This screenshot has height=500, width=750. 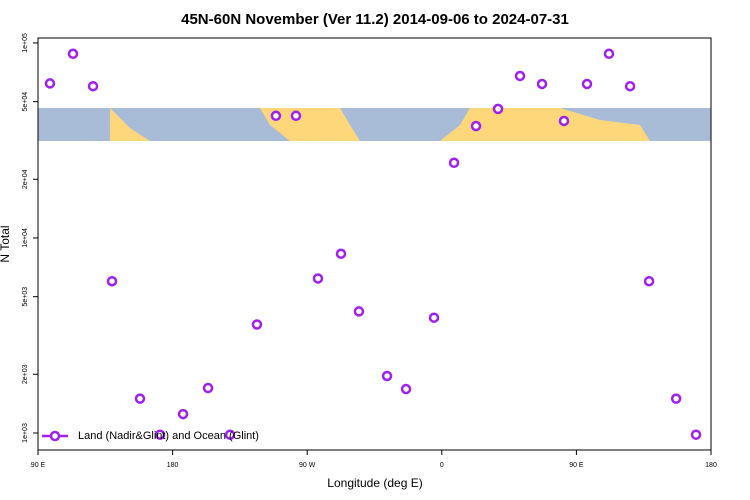 I want to click on y-tick-label: 5e+03, so click(x=25, y=297).